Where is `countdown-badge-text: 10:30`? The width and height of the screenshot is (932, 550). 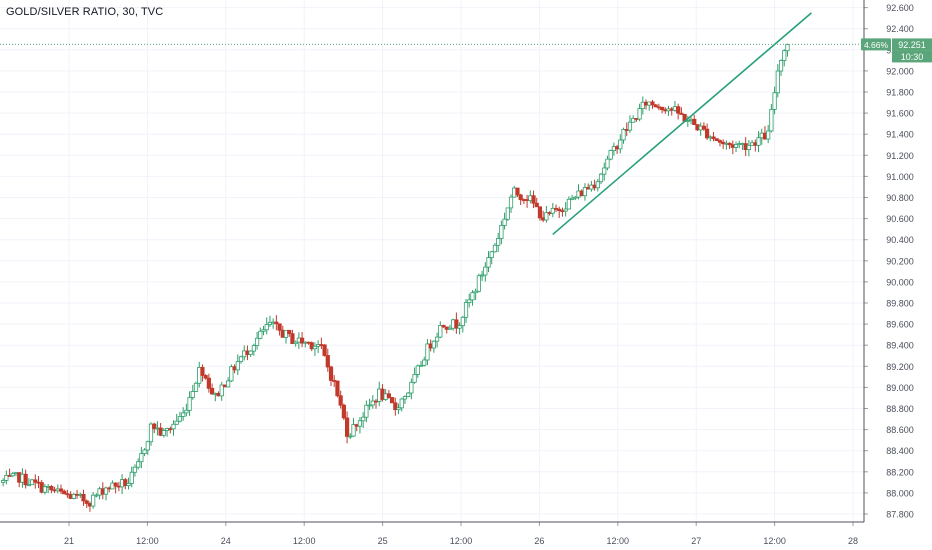
countdown-badge-text: 10:30 is located at coordinates (912, 57).